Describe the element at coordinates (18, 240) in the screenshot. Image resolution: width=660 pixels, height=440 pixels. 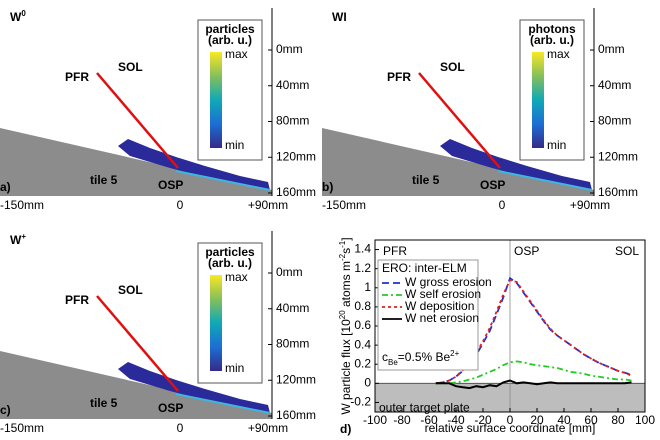
I see `species-label: W+` at that location.